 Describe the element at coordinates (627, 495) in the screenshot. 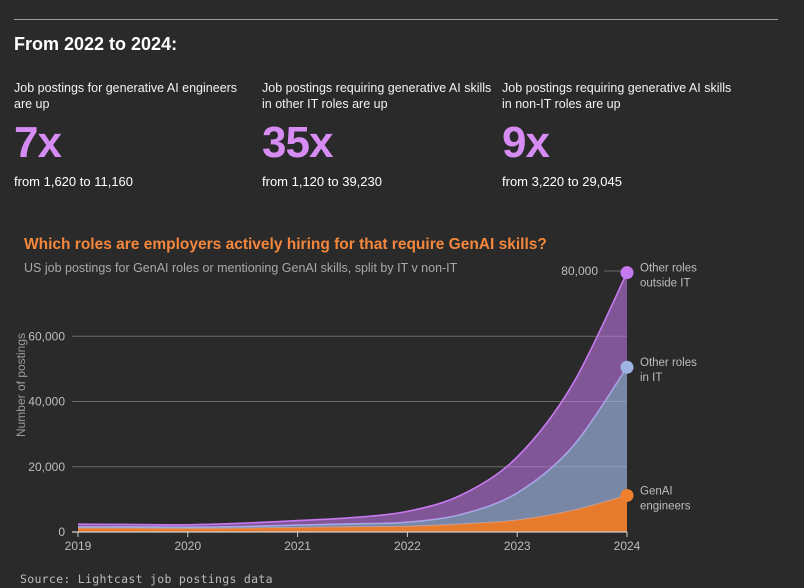

I see `end-dot-genai-engineers` at that location.